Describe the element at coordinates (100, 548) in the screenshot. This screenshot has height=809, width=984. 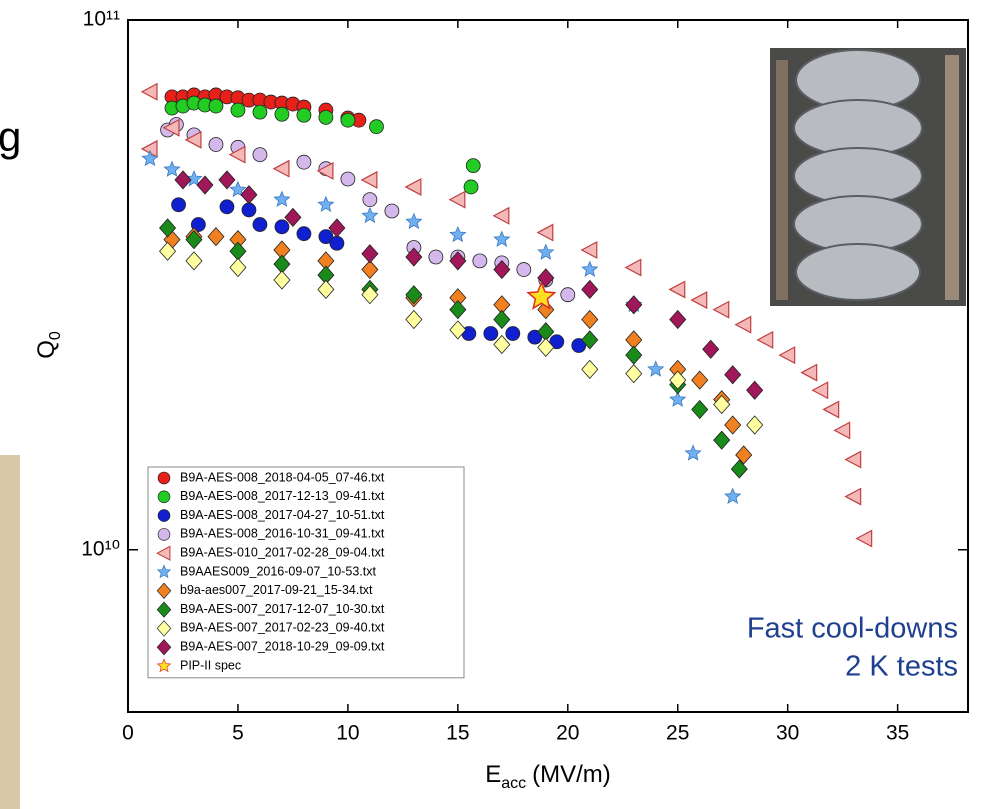
I see `y-tick-label: 10¹⁰` at that location.